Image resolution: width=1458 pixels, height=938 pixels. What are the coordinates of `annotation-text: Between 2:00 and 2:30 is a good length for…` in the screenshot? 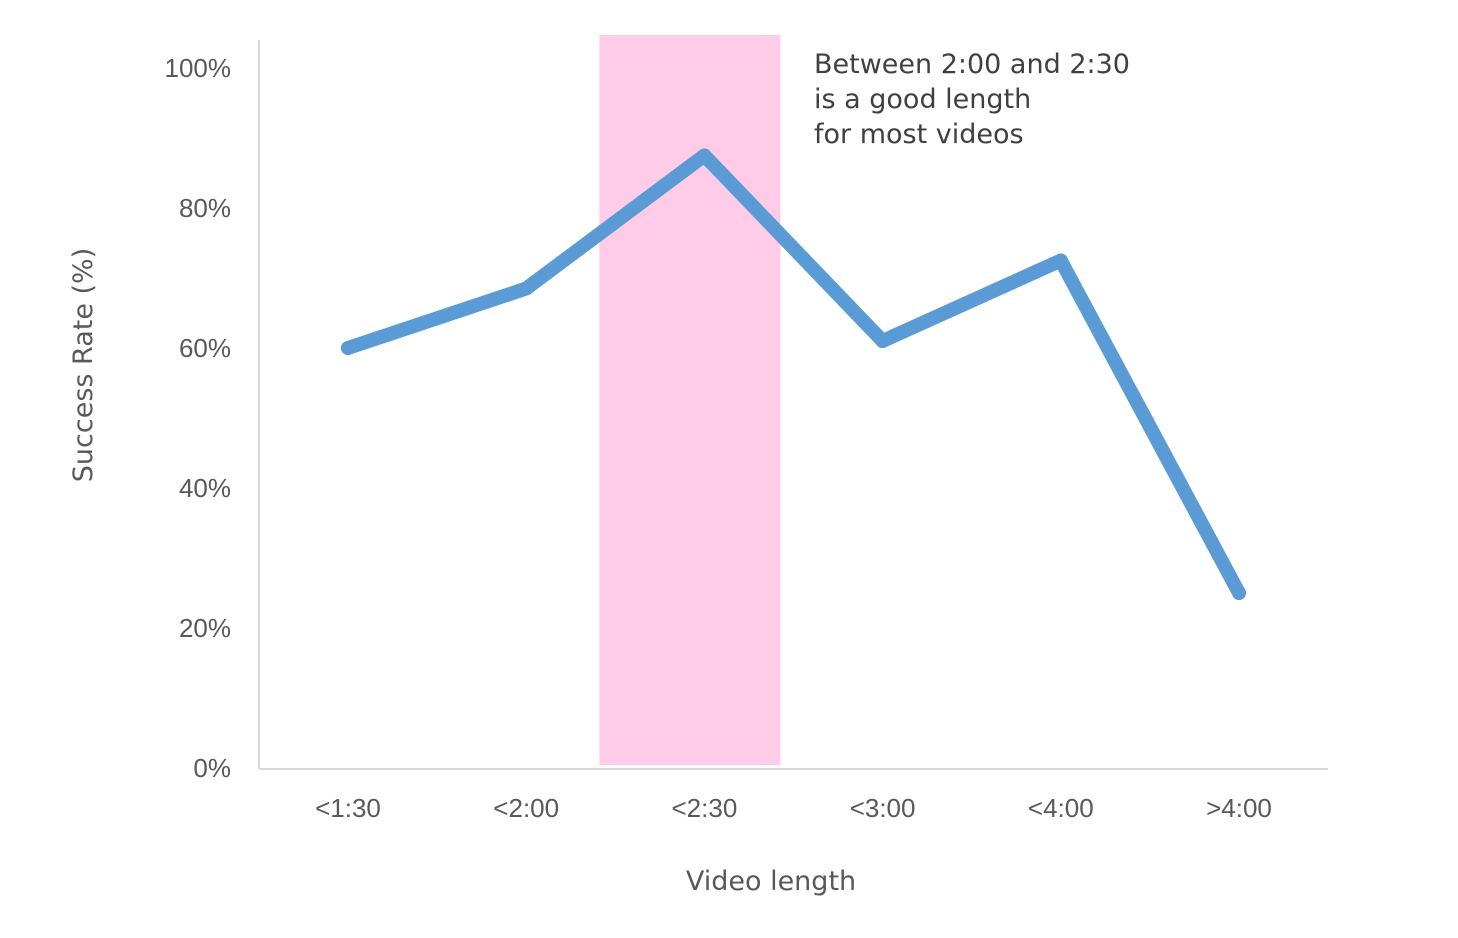 It's located at (972, 99).